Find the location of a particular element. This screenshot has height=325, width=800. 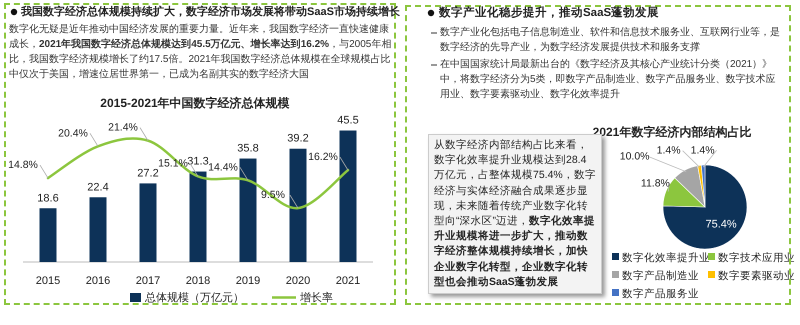

legend-label: 增长率 is located at coordinates (316, 297).